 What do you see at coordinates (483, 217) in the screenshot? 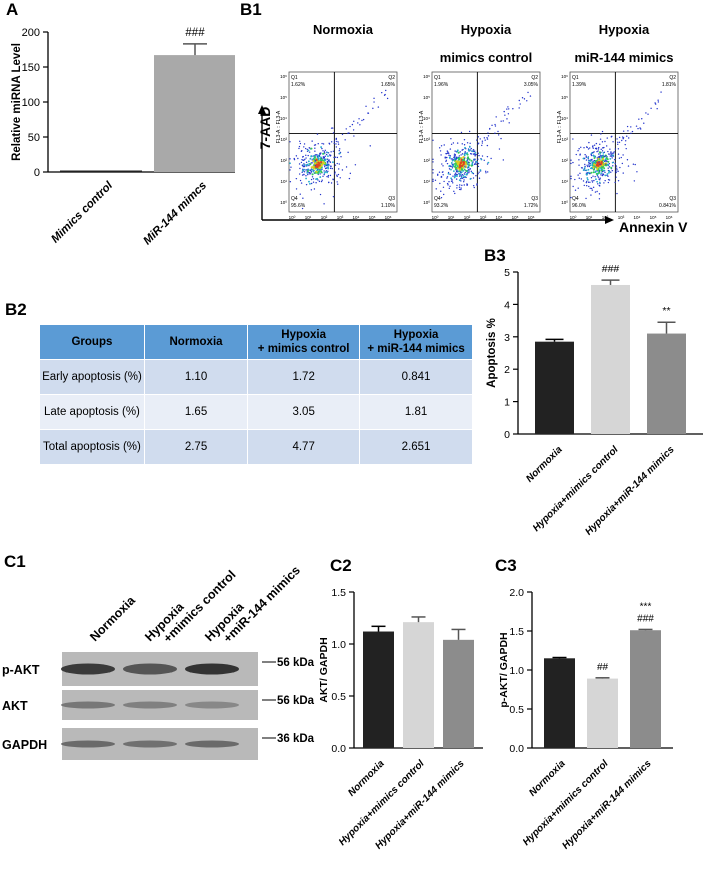
I see `flow-x-tick: 10³` at bounding box center [483, 217].